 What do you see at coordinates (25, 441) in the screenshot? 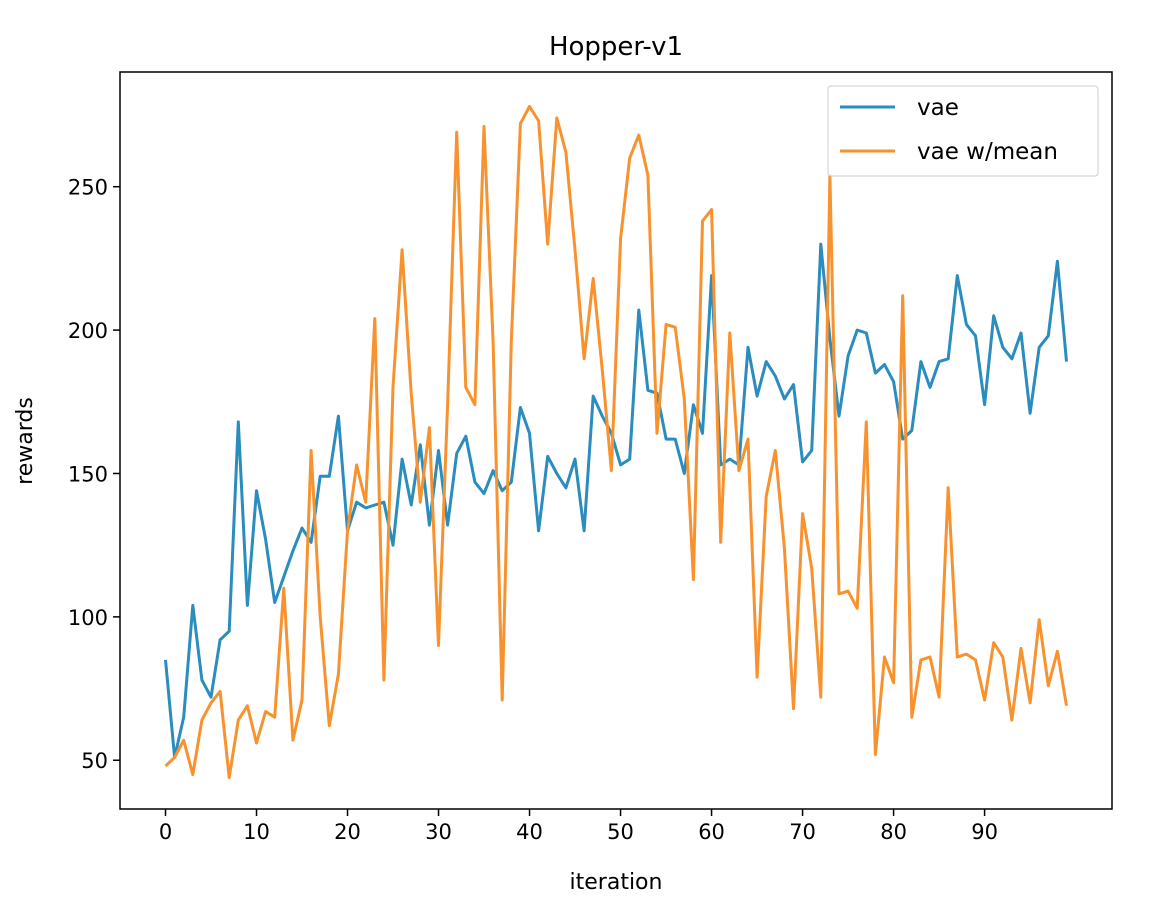
I see `y-axis-label: rewards` at bounding box center [25, 441].